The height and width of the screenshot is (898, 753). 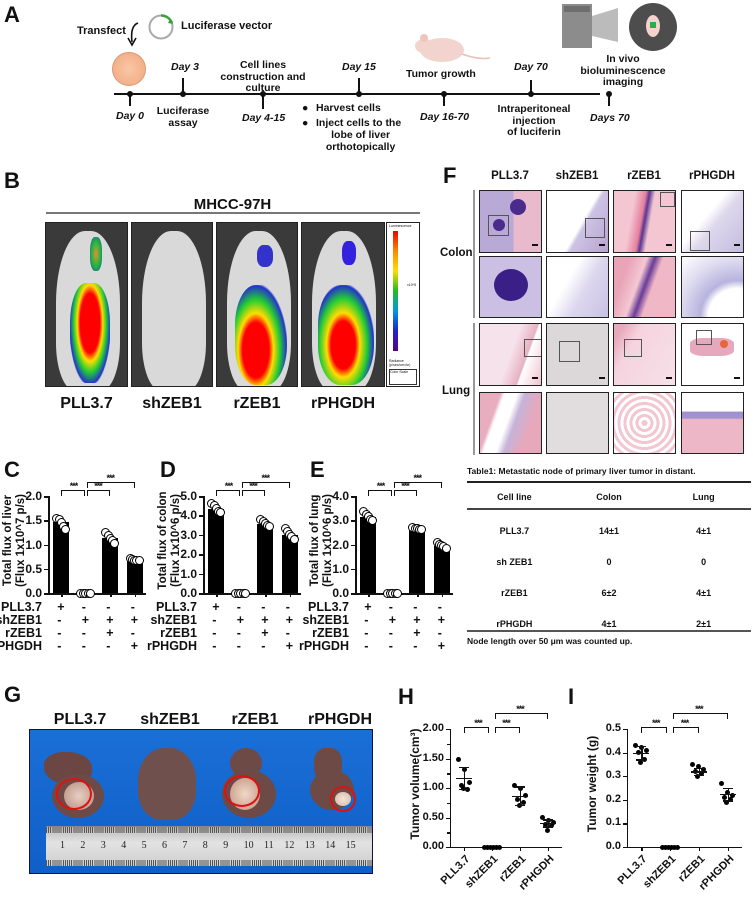 I want to click on table-header-row: Cell line Colon Lung, so click(x=609, y=497).